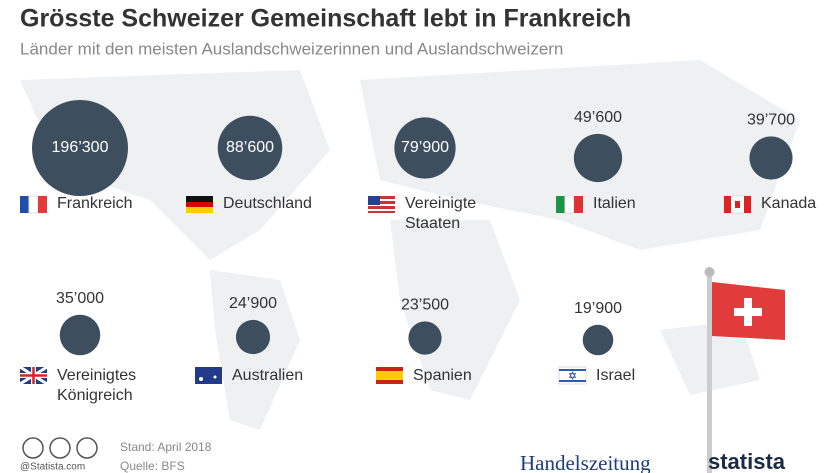  I want to click on value-label: 23’500, so click(425, 305).